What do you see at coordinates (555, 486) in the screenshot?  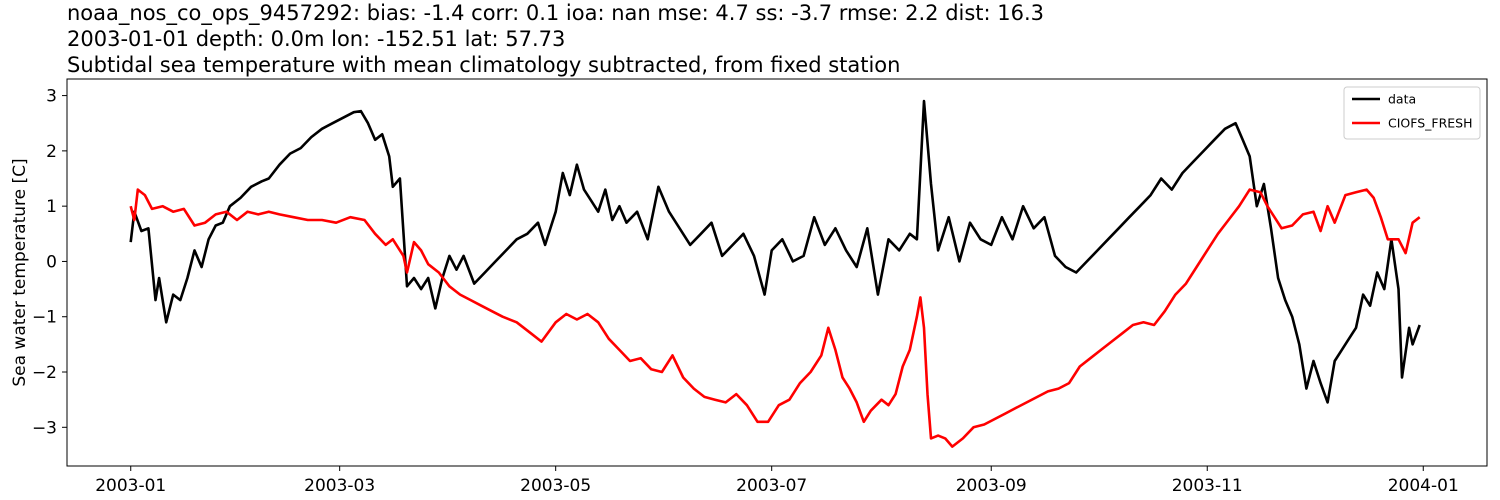 I see `x-tick-label: 2003-05` at bounding box center [555, 486].